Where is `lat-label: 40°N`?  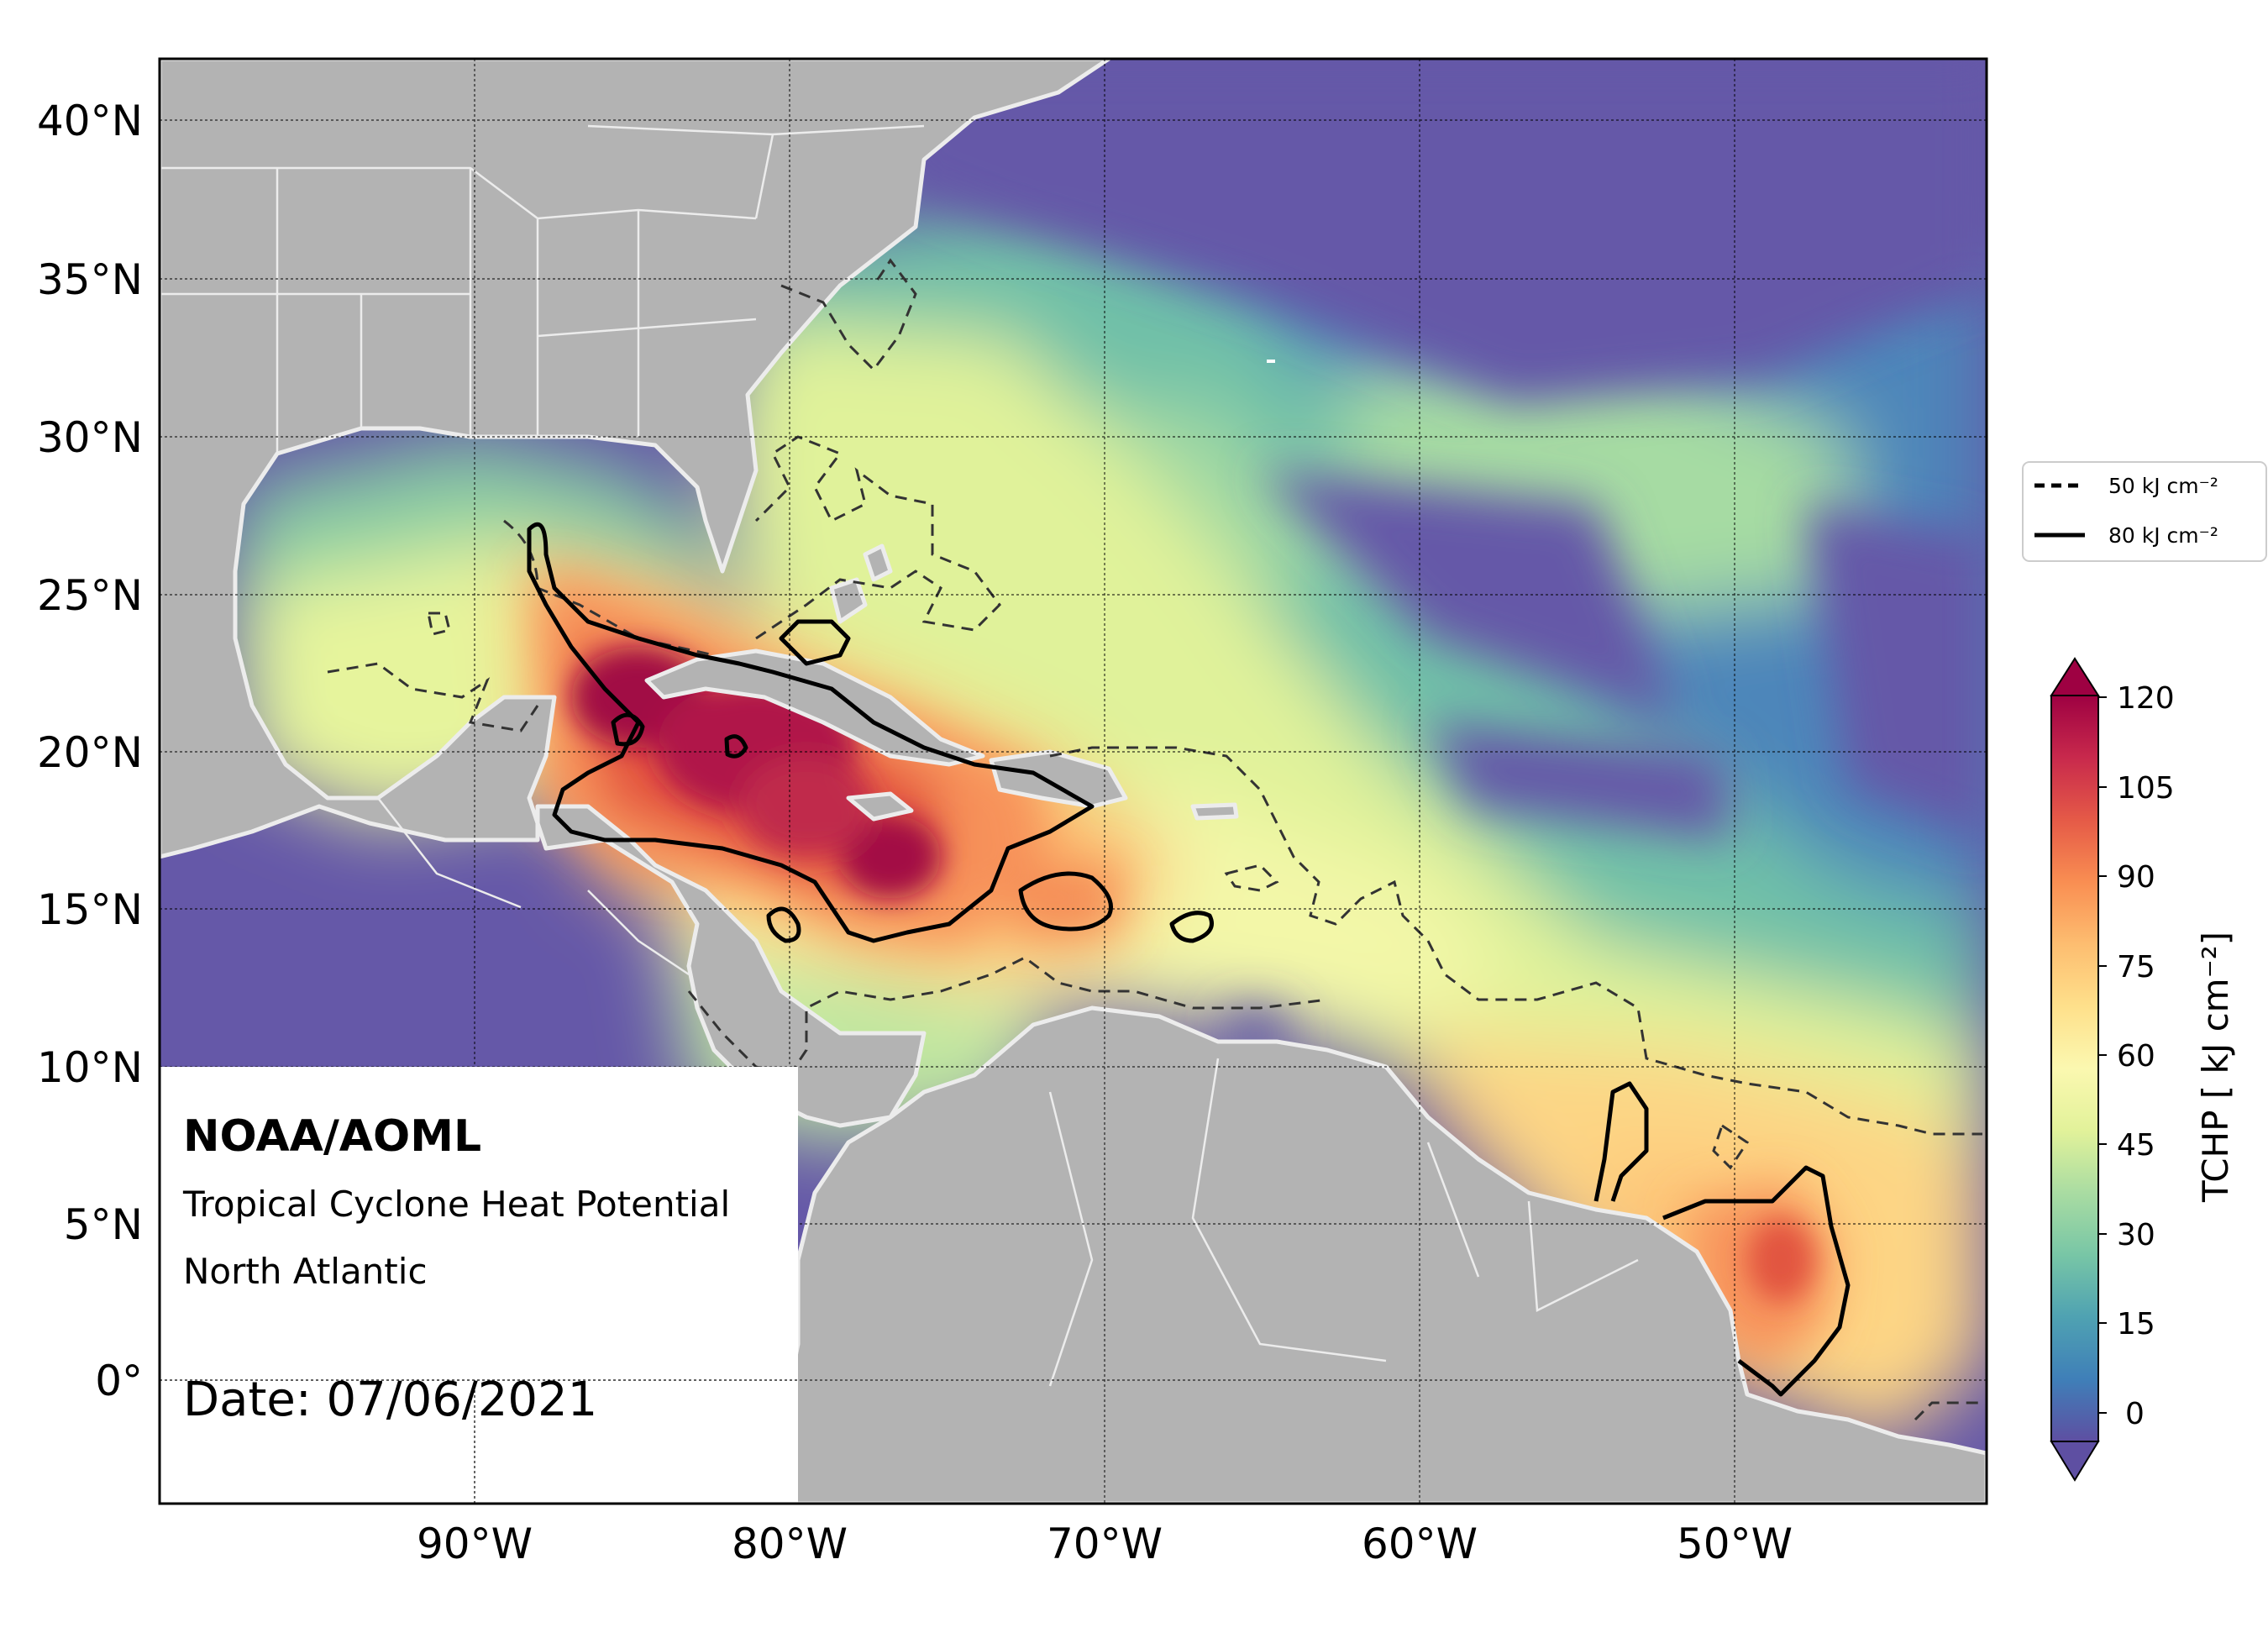 lat-label: 40°N is located at coordinates (90, 121).